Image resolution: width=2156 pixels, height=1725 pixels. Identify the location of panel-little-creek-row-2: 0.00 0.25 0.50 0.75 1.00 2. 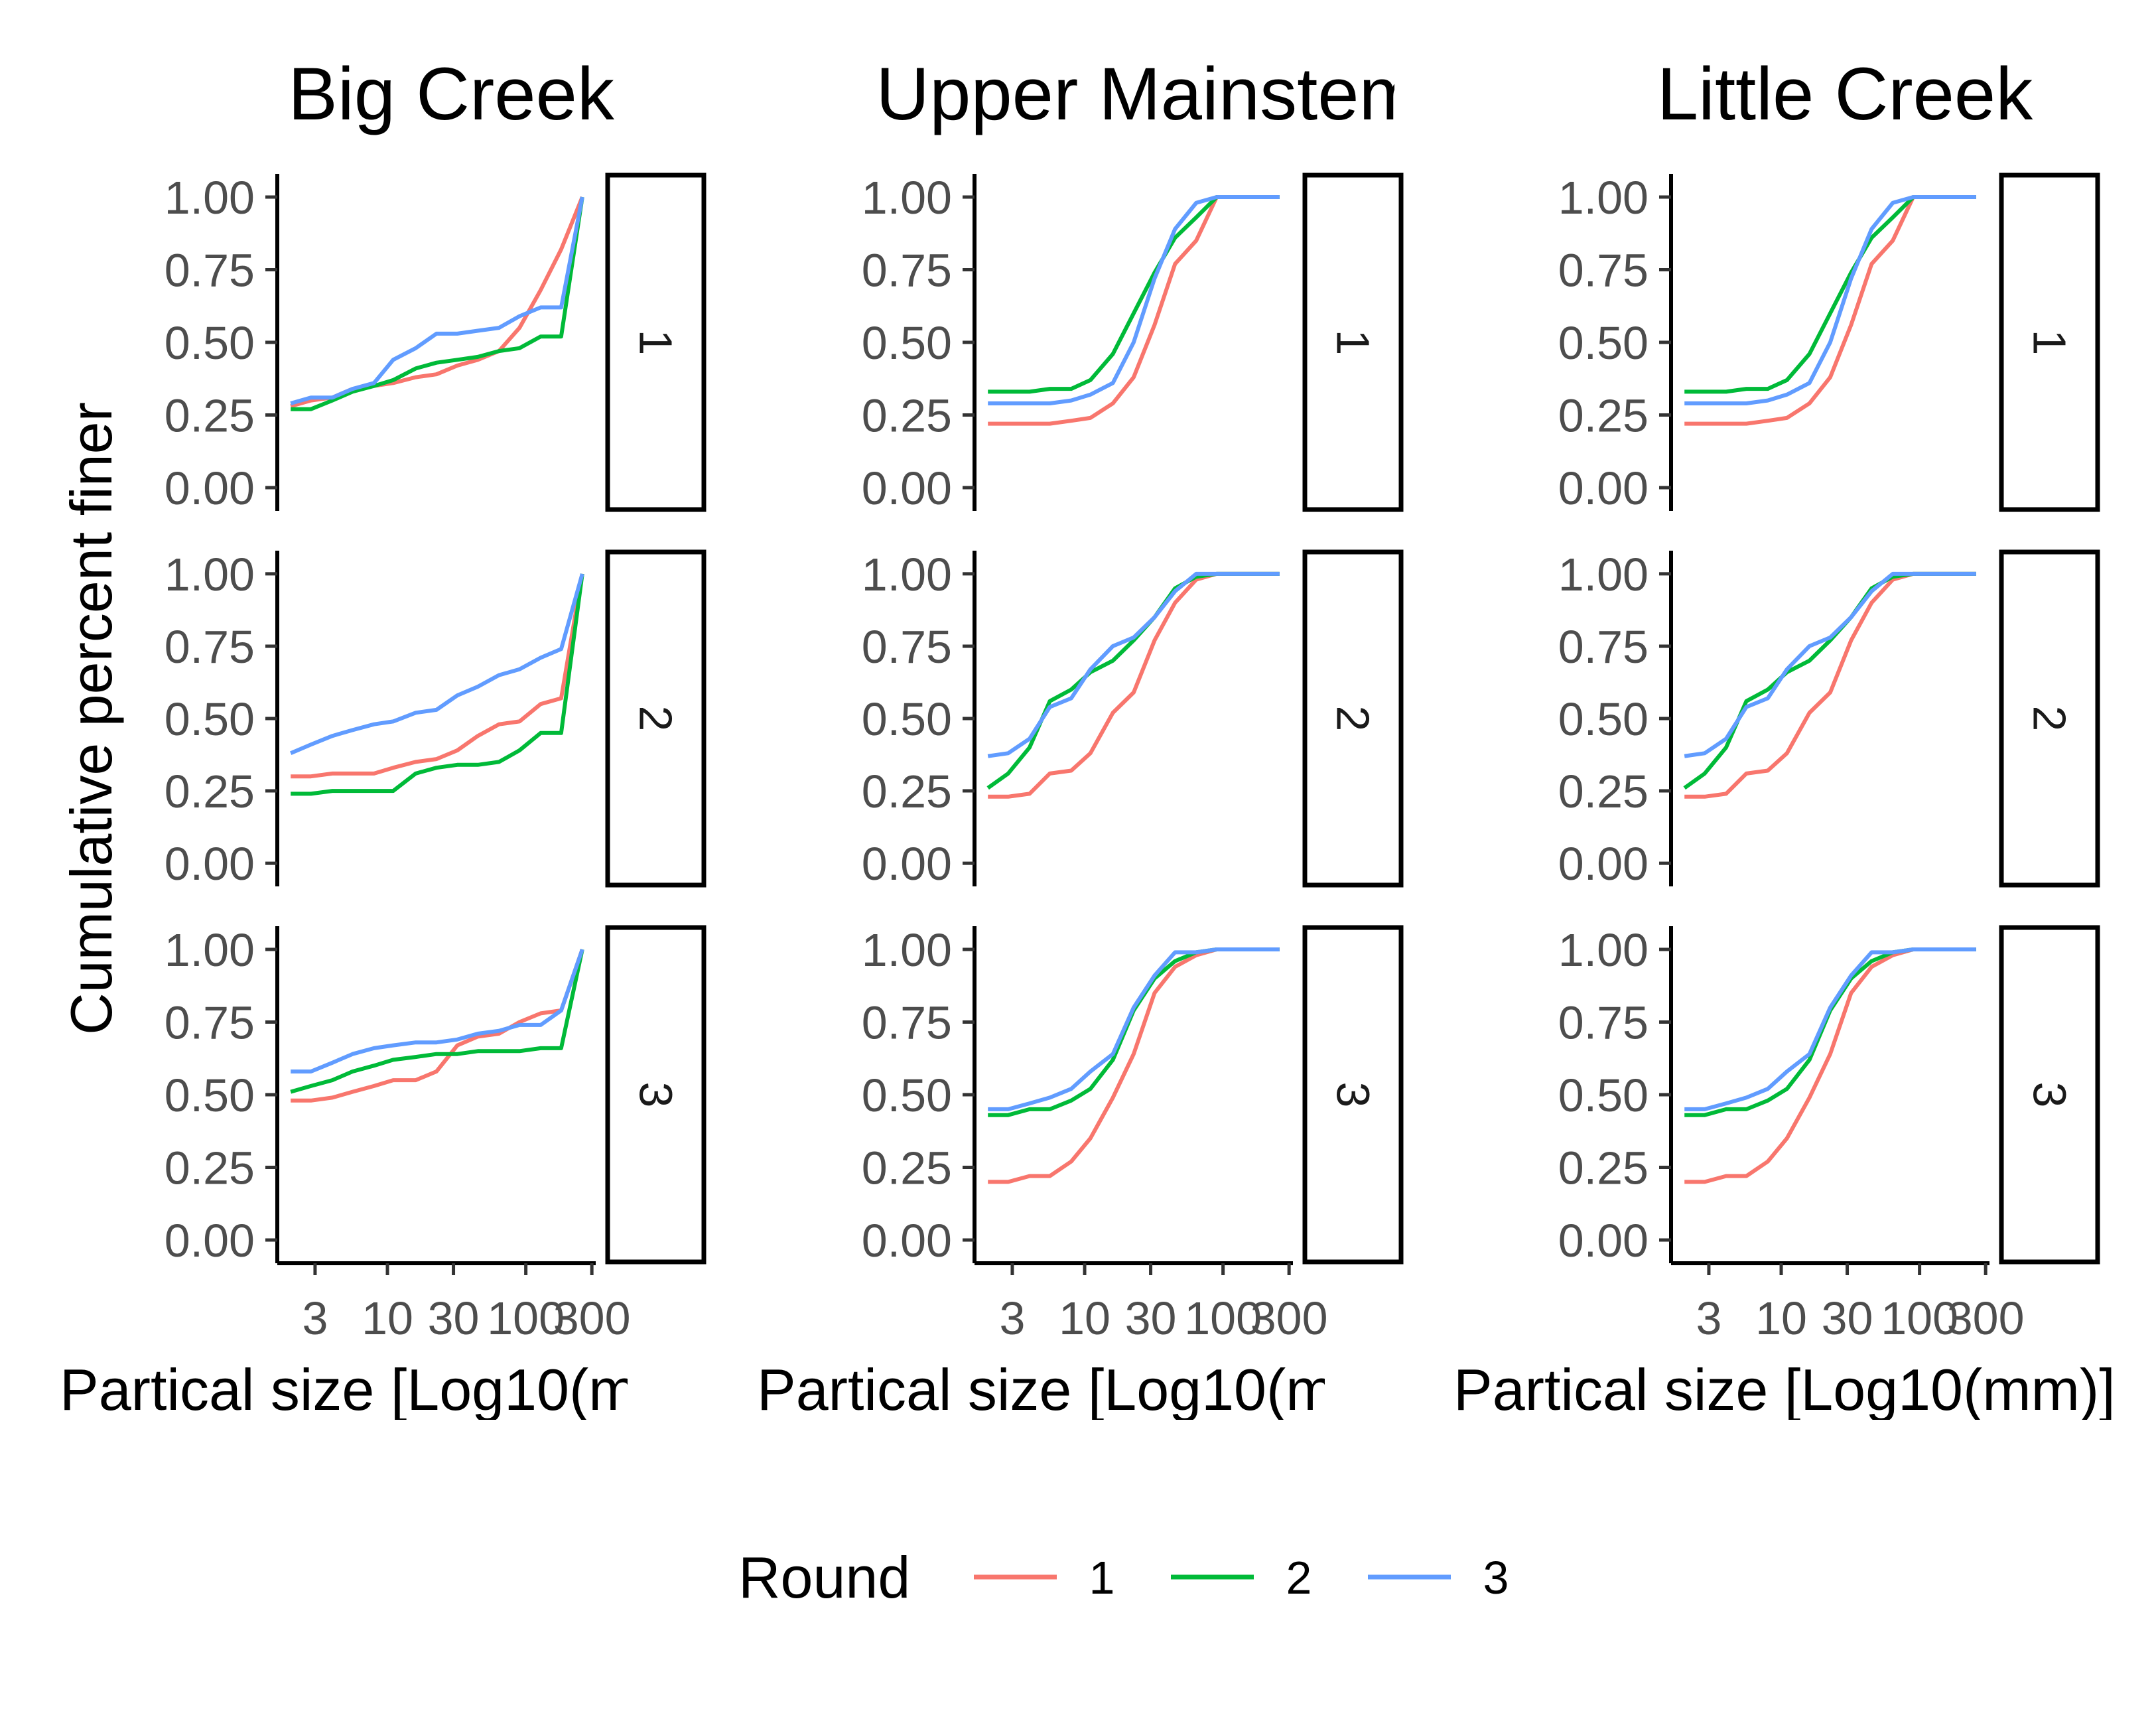
(1829, 719).